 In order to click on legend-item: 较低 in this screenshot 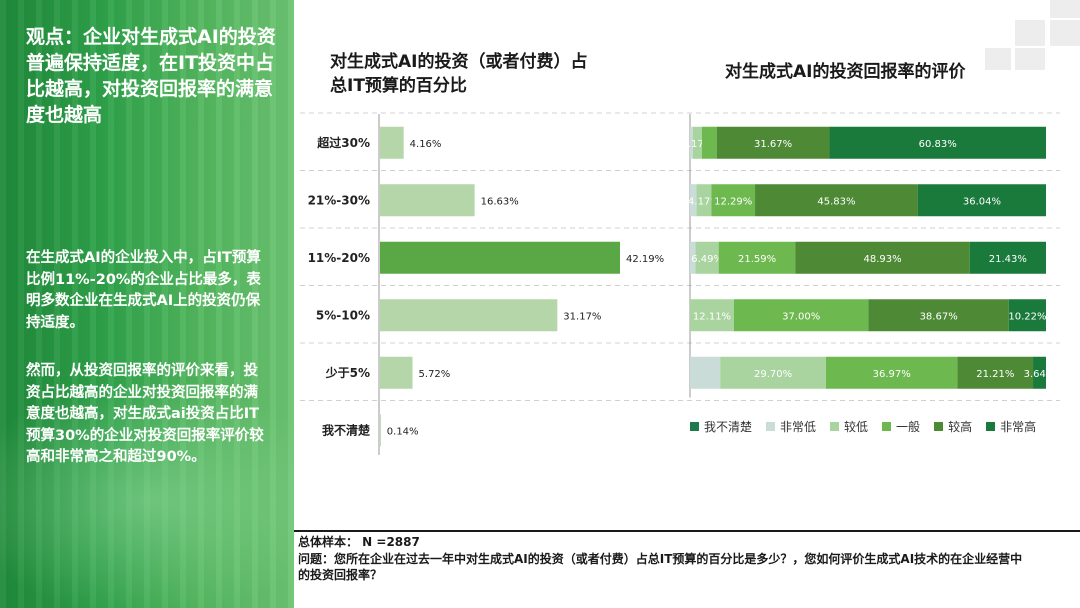, I will do `click(849, 426)`.